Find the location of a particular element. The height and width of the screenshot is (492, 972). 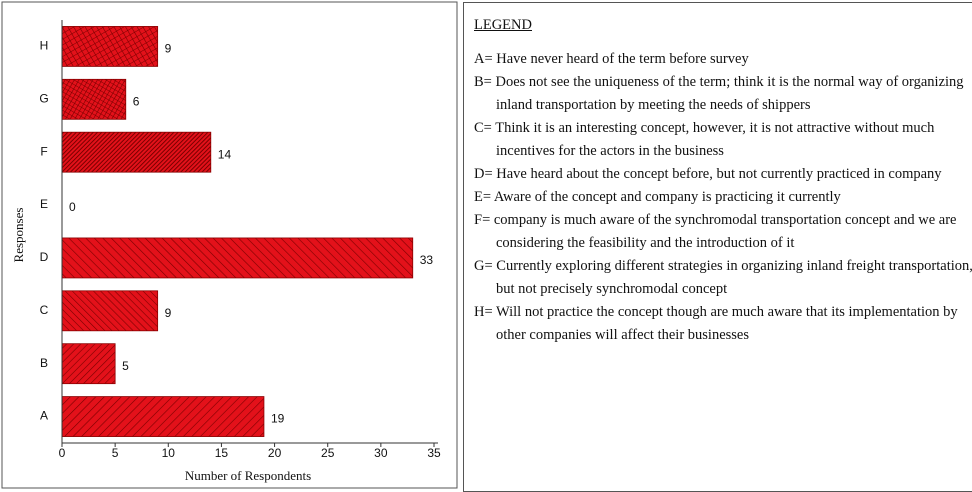

value-label: 6 is located at coordinates (136, 101).